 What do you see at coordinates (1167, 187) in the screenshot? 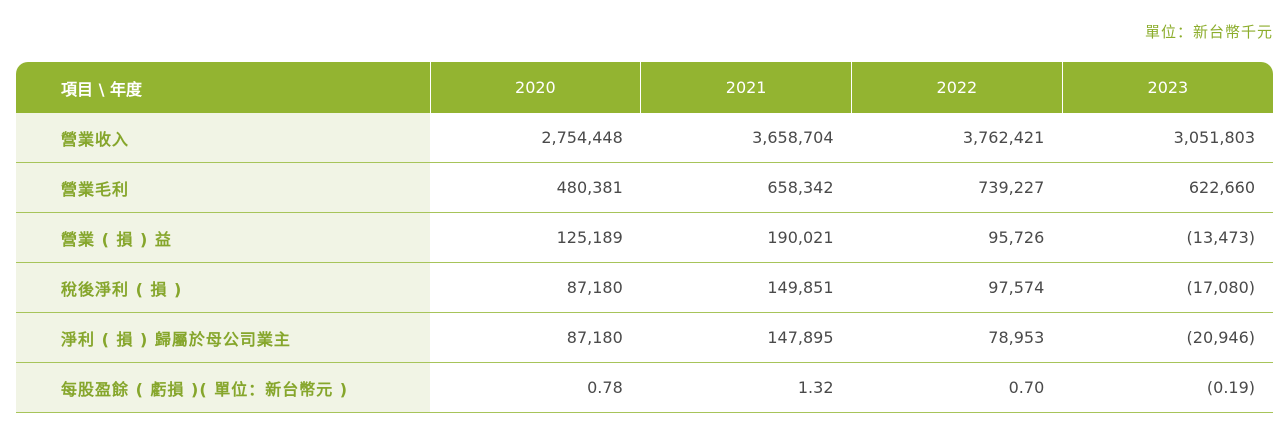
I see `cell-value: 622,660` at bounding box center [1167, 187].